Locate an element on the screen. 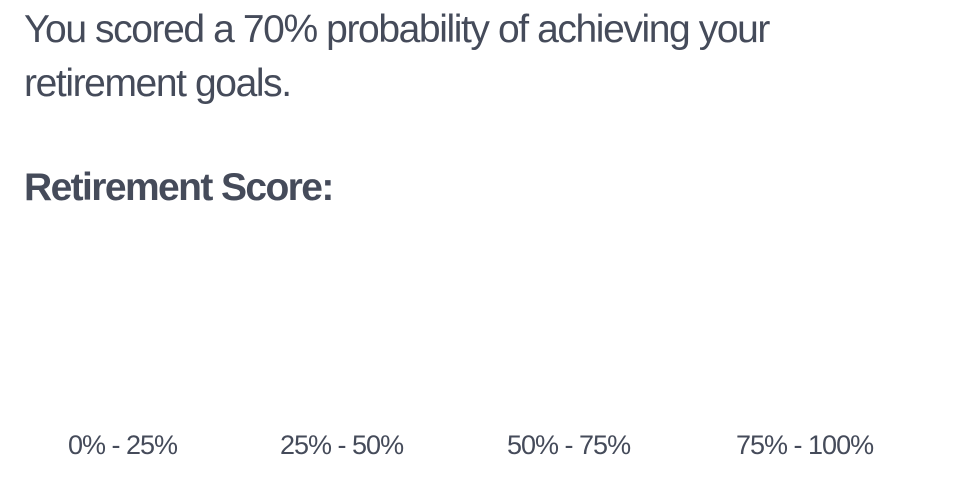  retirement-score-heading: Retirement Score: is located at coordinates (179, 187).